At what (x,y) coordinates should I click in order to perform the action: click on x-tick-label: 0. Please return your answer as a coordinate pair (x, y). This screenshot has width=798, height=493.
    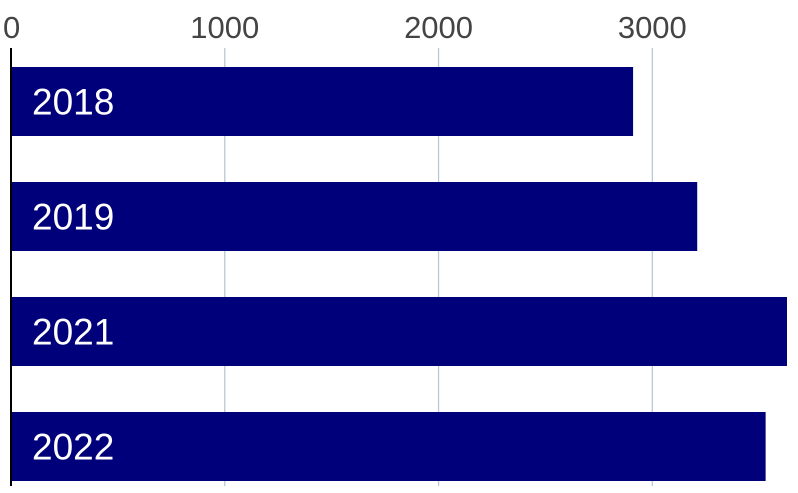
    Looking at the image, I should click on (11, 27).